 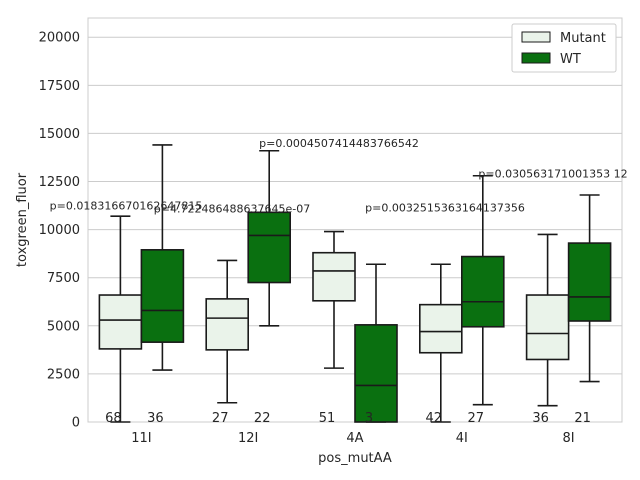 I want to click on y-tick-label: 10000, so click(x=59, y=230).